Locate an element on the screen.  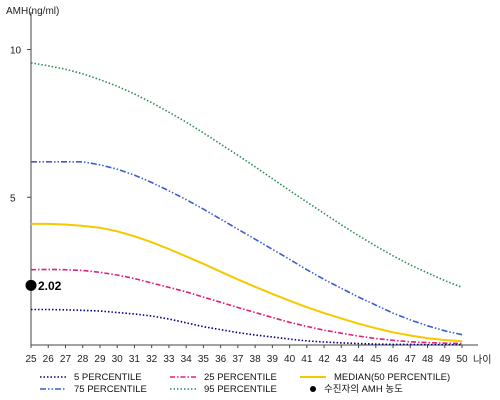
x-axis-title: 나이 is located at coordinates (482, 360).